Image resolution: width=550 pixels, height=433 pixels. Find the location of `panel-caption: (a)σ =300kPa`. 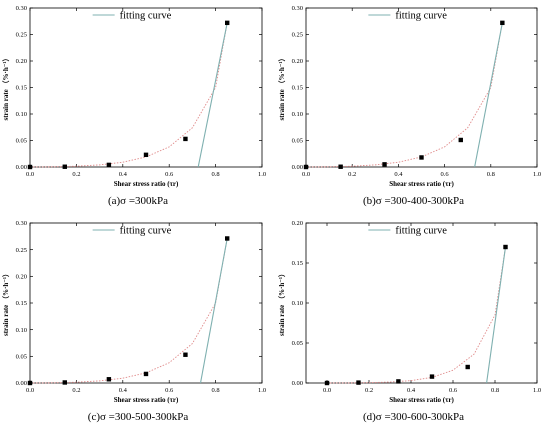

panel-caption: (a)σ =300kPa is located at coordinates (138, 201).